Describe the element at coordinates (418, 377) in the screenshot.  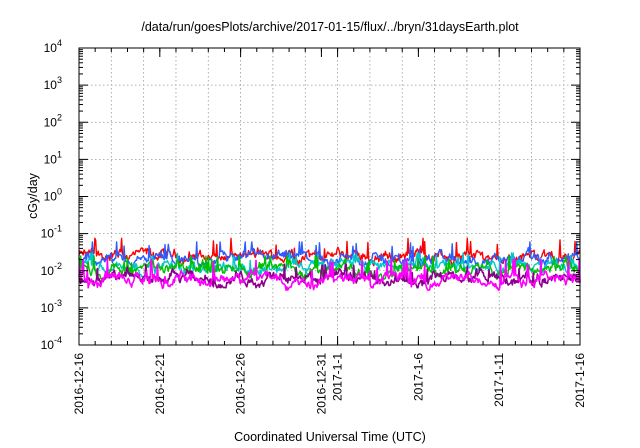
I see `x-tick-label: 2017-1-6` at that location.